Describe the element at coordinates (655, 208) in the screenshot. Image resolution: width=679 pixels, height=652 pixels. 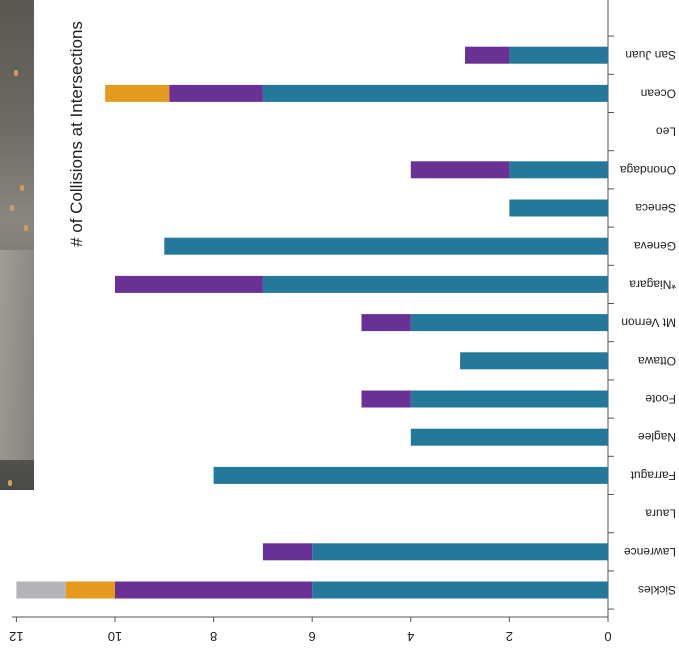
I see `category-label: Seneca` at that location.